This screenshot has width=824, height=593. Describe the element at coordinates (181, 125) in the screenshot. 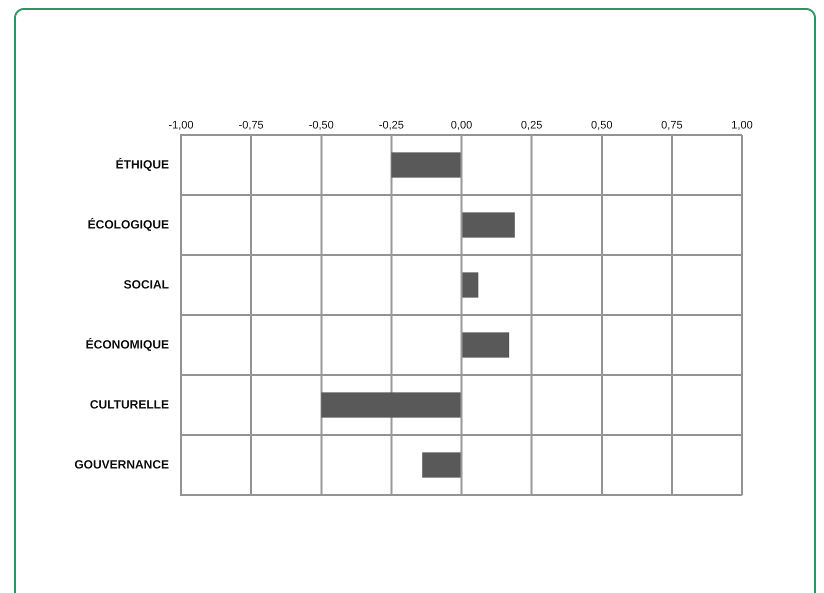

I see `x-tick-label: -1,00` at that location.